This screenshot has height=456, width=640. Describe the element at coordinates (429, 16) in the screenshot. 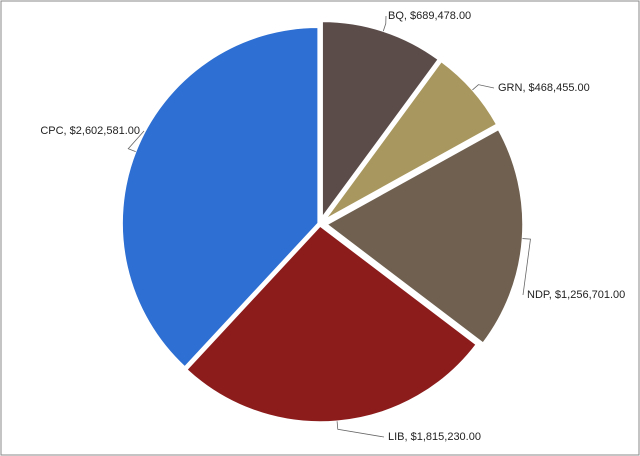

I see `data-label: BQ, $689,478.00` at that location.